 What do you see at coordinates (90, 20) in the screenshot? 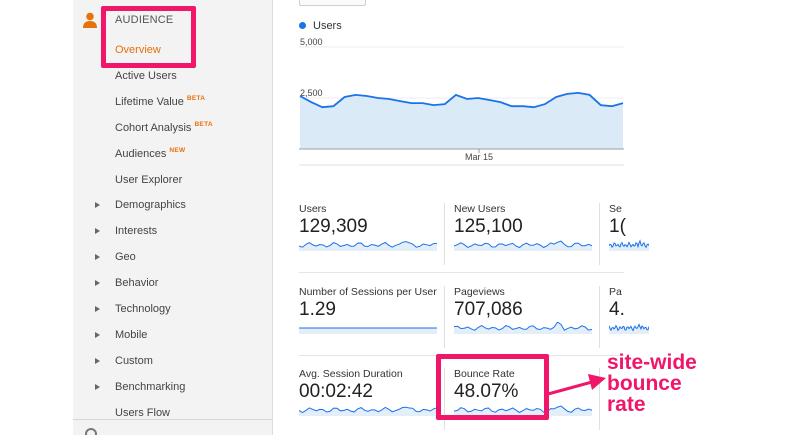
I see `person-icon` at bounding box center [90, 20].